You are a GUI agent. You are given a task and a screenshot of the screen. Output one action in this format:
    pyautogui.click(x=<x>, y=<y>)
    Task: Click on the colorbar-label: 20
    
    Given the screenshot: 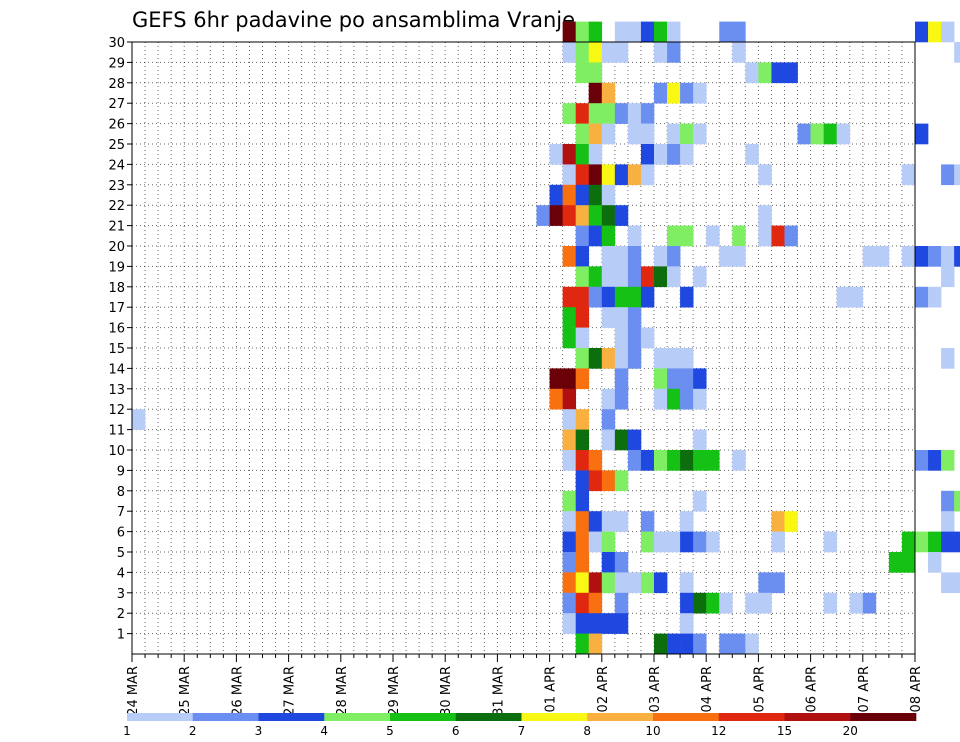 What is the action you would take?
    pyautogui.click(x=850, y=731)
    